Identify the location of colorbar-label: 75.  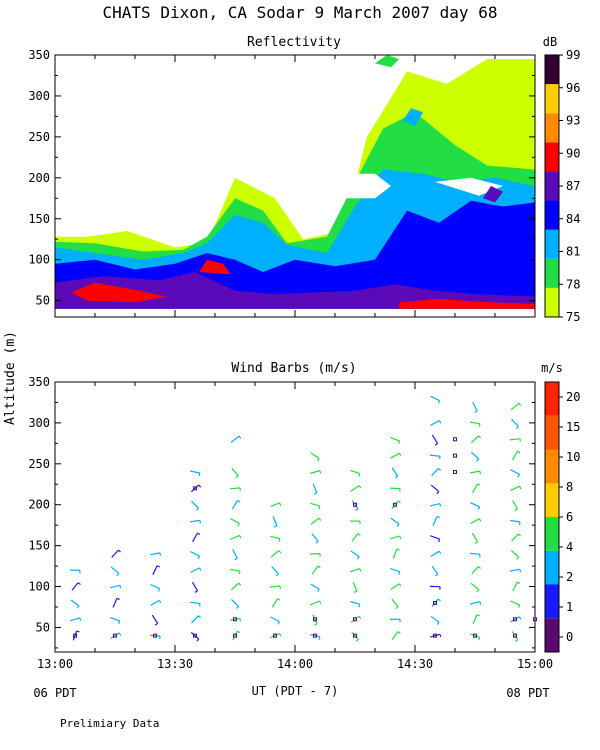
(573, 317).